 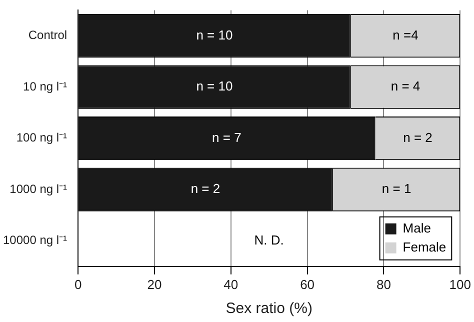 I want to click on annotation: n = 7, so click(x=227, y=137).